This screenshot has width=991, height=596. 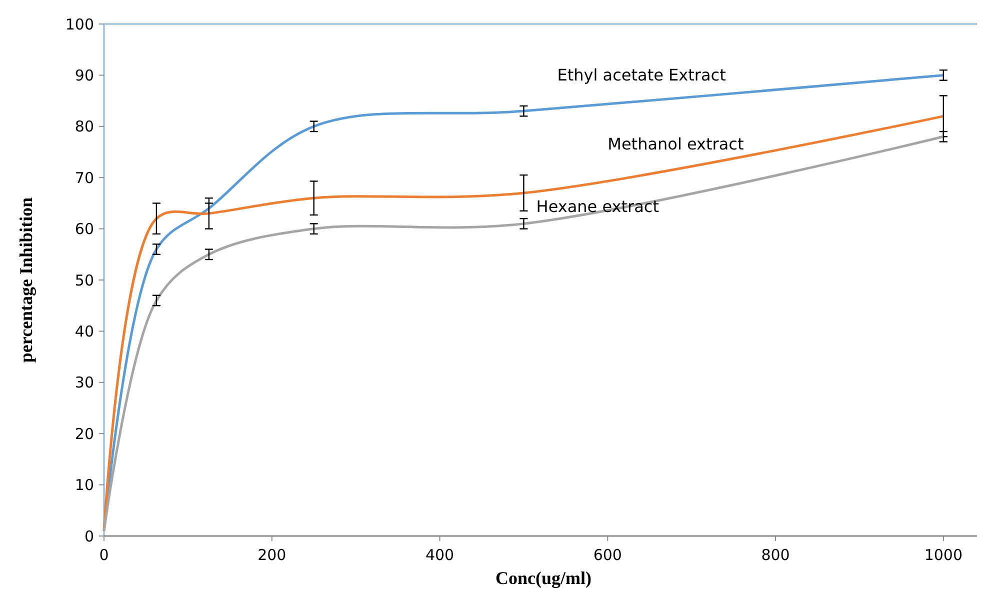 What do you see at coordinates (104, 555) in the screenshot?
I see `x-tick-label: 0` at bounding box center [104, 555].